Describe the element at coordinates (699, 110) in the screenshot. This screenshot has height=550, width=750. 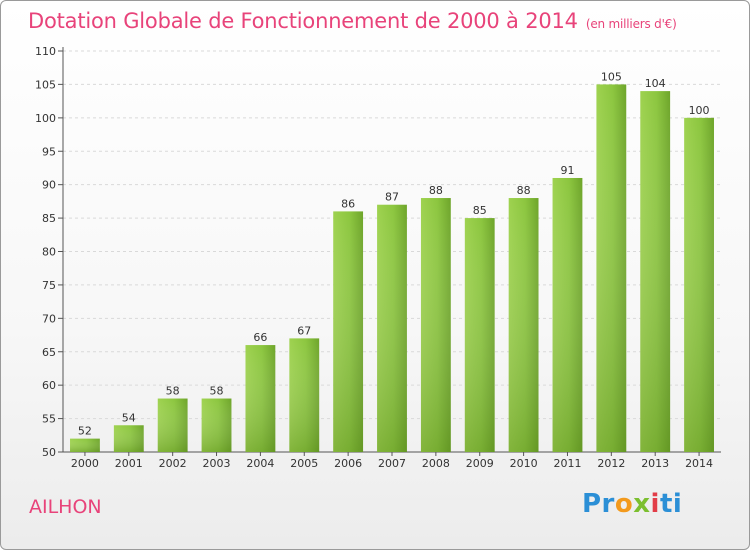
I see `bar-value-label: 100` at that location.